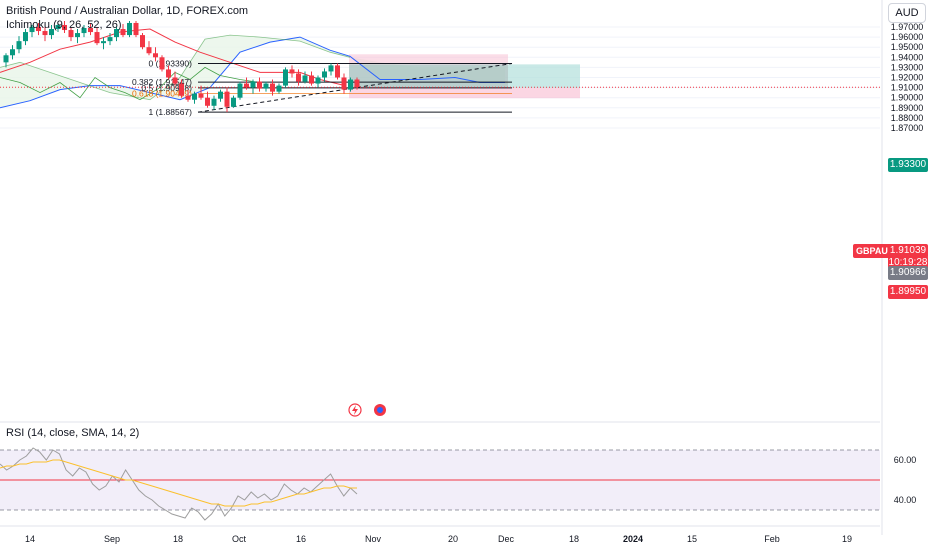  Describe the element at coordinates (907, 118) in the screenshot. I see `price-axis-label: 1.88000` at that location.